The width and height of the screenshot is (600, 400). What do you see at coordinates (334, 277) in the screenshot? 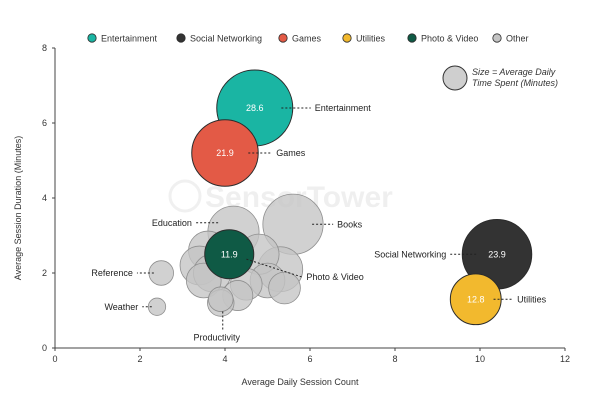
I see `annotation-photo-video: Photo & Video` at bounding box center [334, 277].